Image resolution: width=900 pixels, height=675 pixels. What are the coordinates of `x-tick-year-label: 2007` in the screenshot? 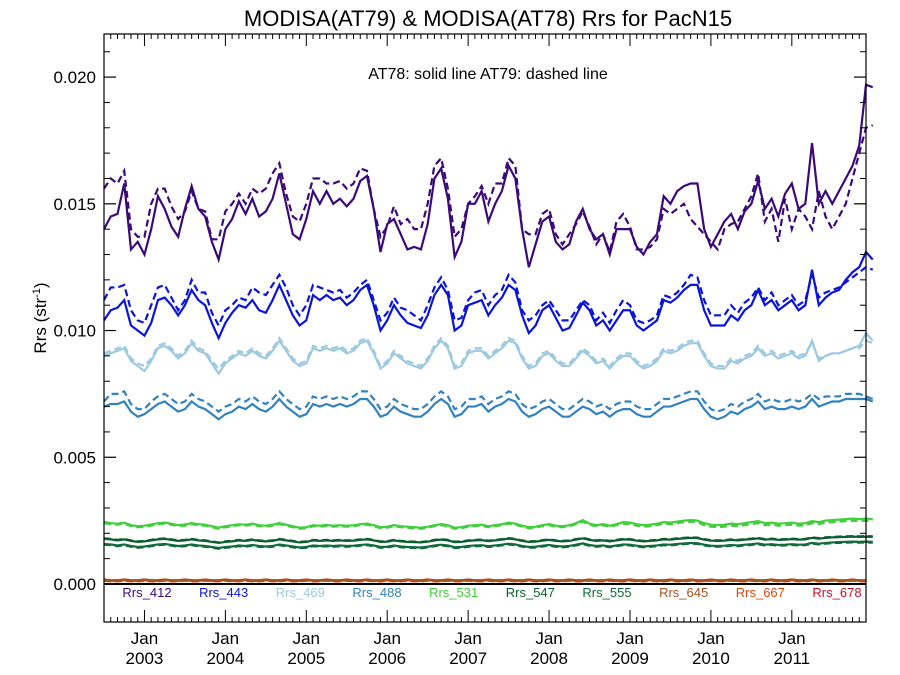 It's located at (468, 658).